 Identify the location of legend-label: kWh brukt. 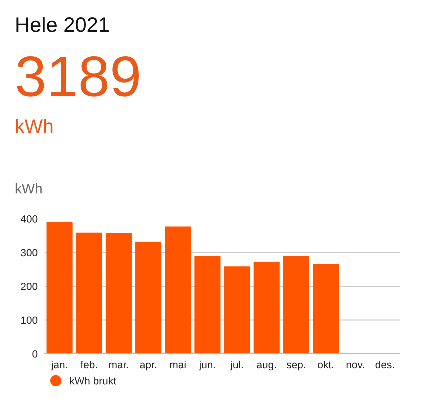
(93, 381).